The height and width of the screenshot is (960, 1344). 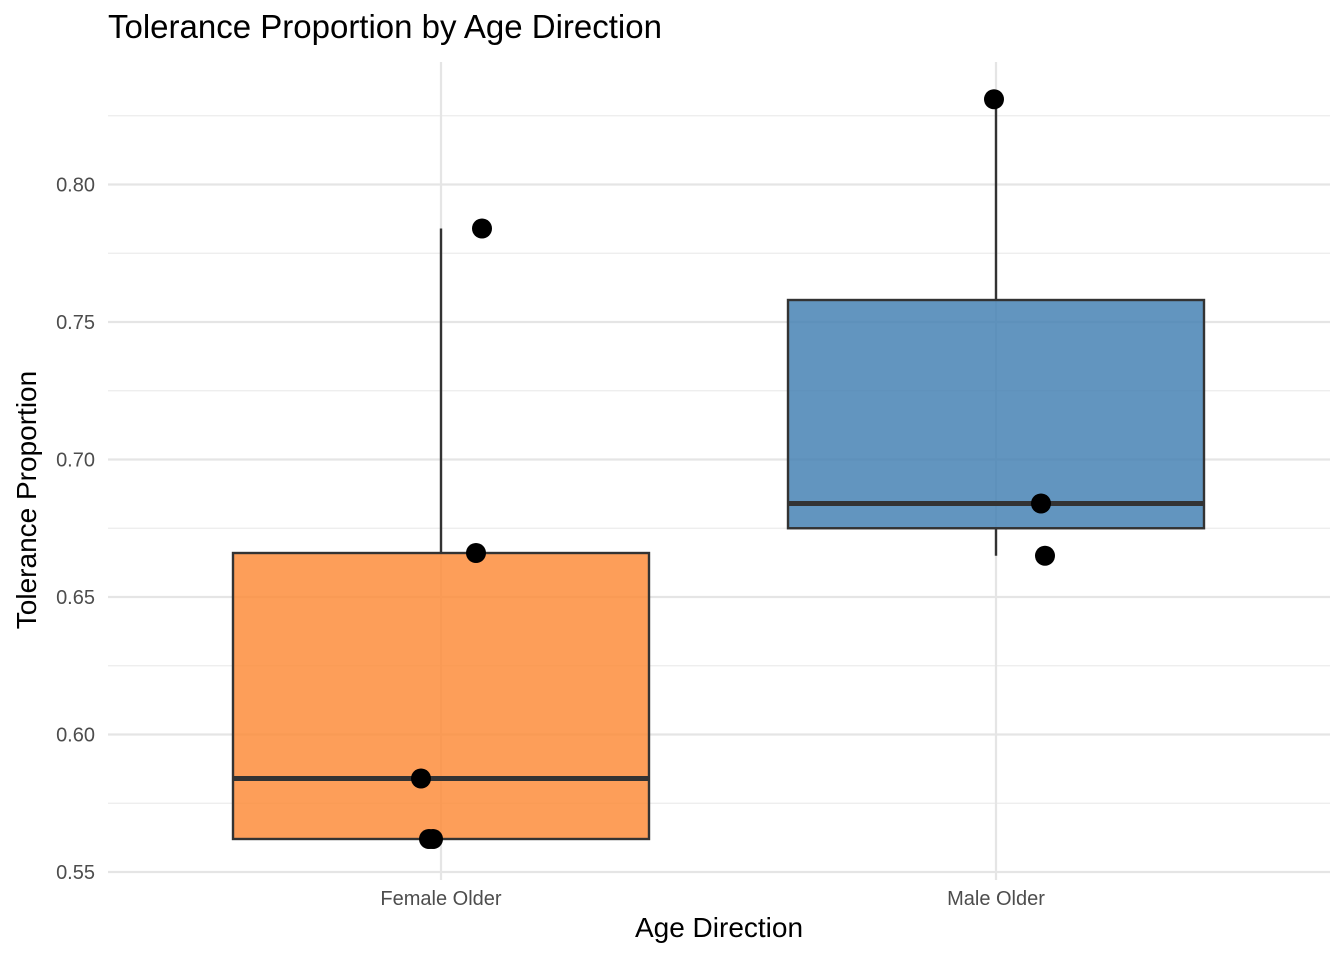 I want to click on chart-title: Tolerance Proportion by Age Direction, so click(x=385, y=26).